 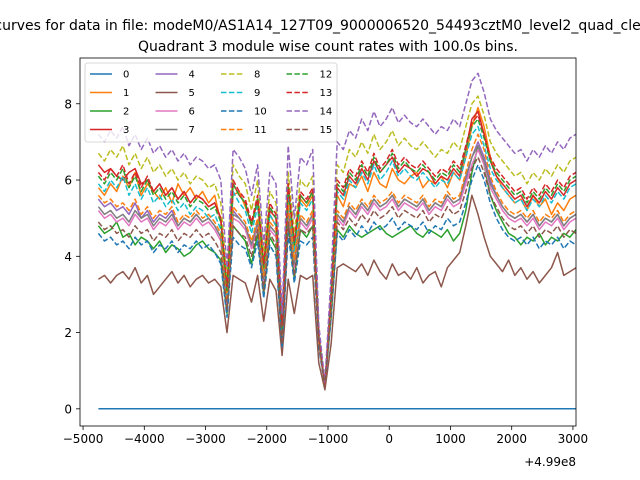 I want to click on legend-label-5: 5, so click(x=192, y=93).